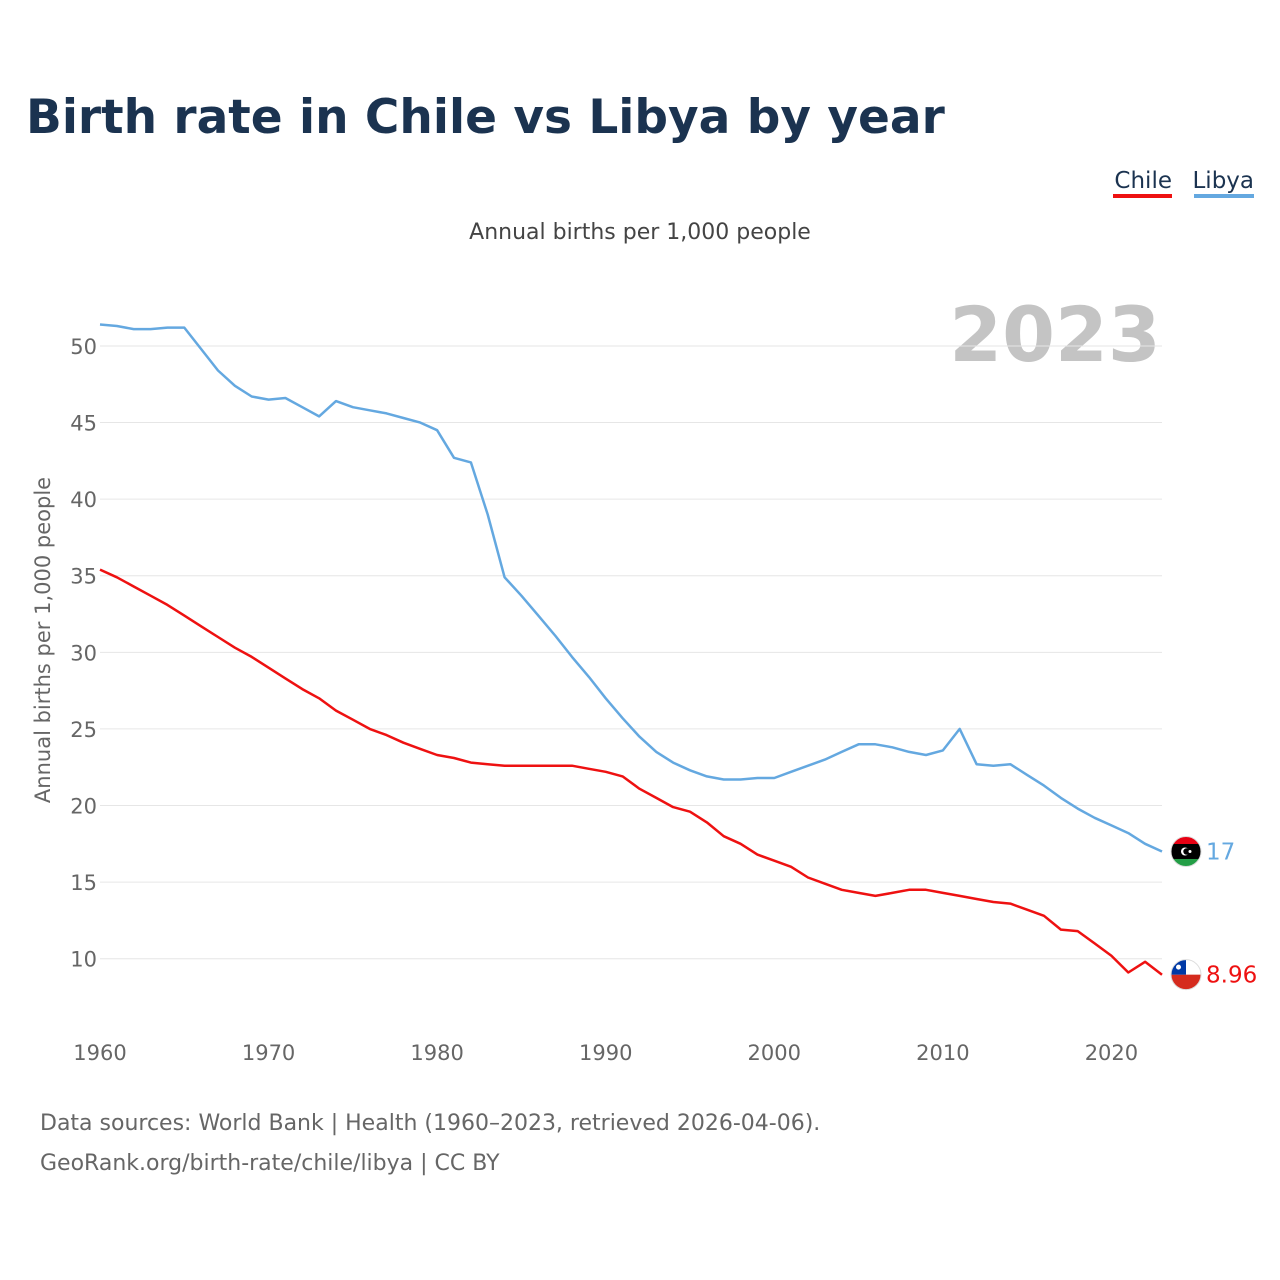 The image size is (1280, 1280). What do you see at coordinates (99, 1053) in the screenshot?
I see `x-tick-label: 1960` at bounding box center [99, 1053].